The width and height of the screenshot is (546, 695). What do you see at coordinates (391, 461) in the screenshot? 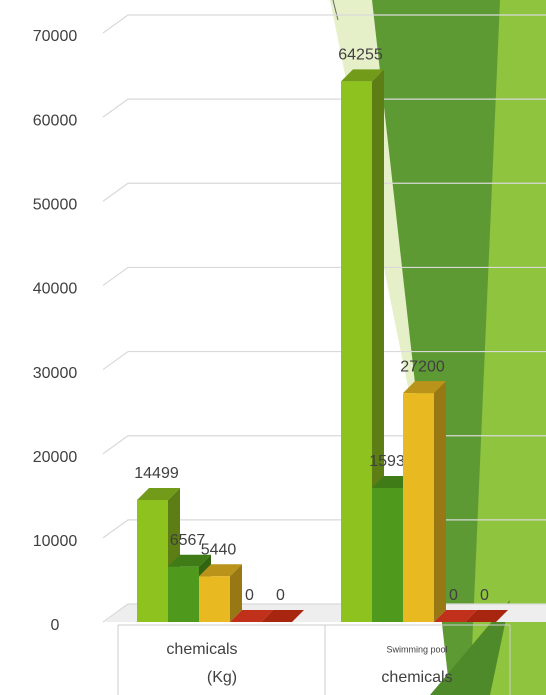
I see `value-label: 15930` at bounding box center [391, 461].